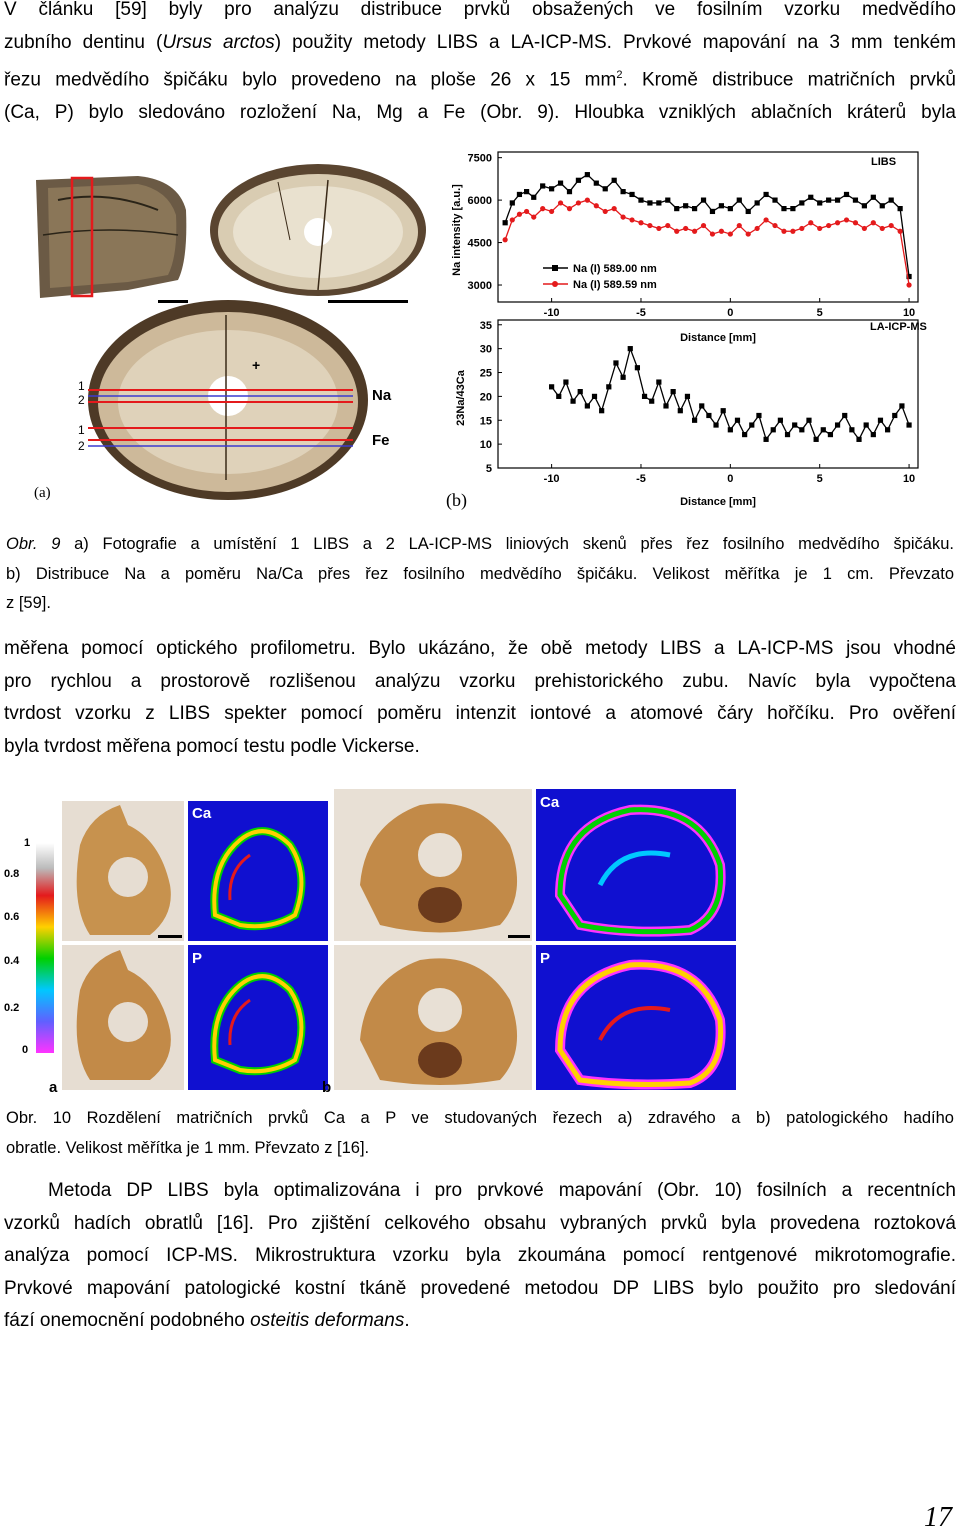 This screenshot has height=1534, width=960. What do you see at coordinates (256, 365) in the screenshot?
I see `plus-mark: +` at bounding box center [256, 365].